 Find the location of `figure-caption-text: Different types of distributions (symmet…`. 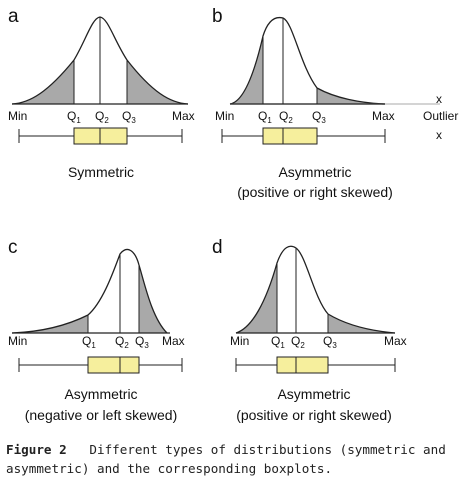

figure-caption-text: Different types of distributions (symmet… is located at coordinates (226, 459).